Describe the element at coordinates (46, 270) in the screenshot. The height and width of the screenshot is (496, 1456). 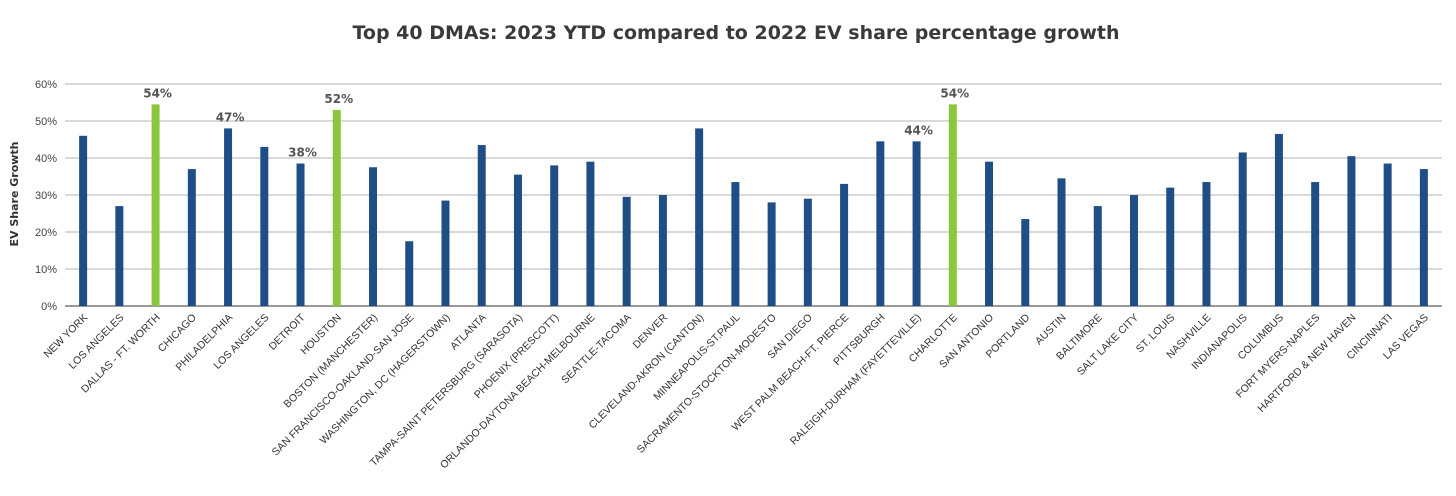
I see `y-tick-label: 10%` at that location.